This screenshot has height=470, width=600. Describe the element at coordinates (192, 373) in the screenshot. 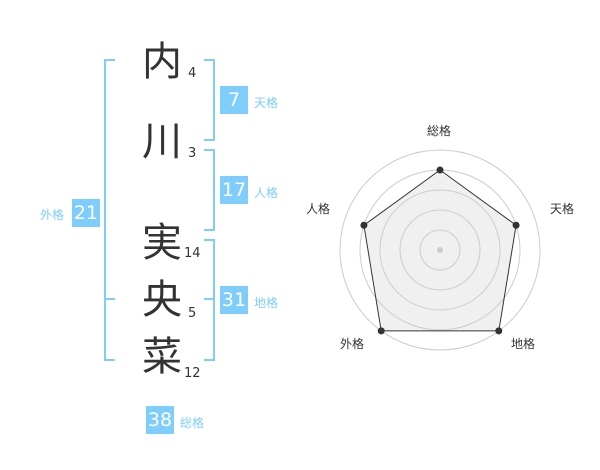

I see `stroke-count: 12` at that location.